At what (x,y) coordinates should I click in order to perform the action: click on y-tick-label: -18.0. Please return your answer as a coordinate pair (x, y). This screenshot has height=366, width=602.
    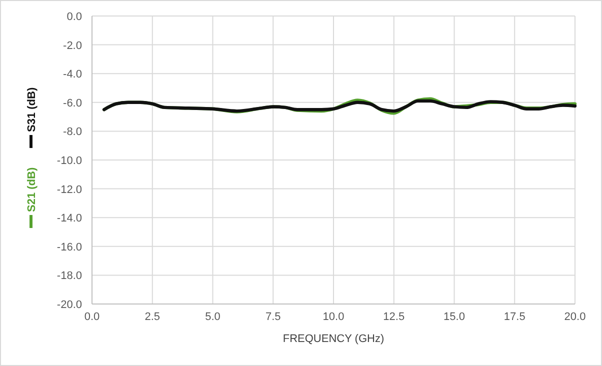
    Looking at the image, I should click on (69, 276).